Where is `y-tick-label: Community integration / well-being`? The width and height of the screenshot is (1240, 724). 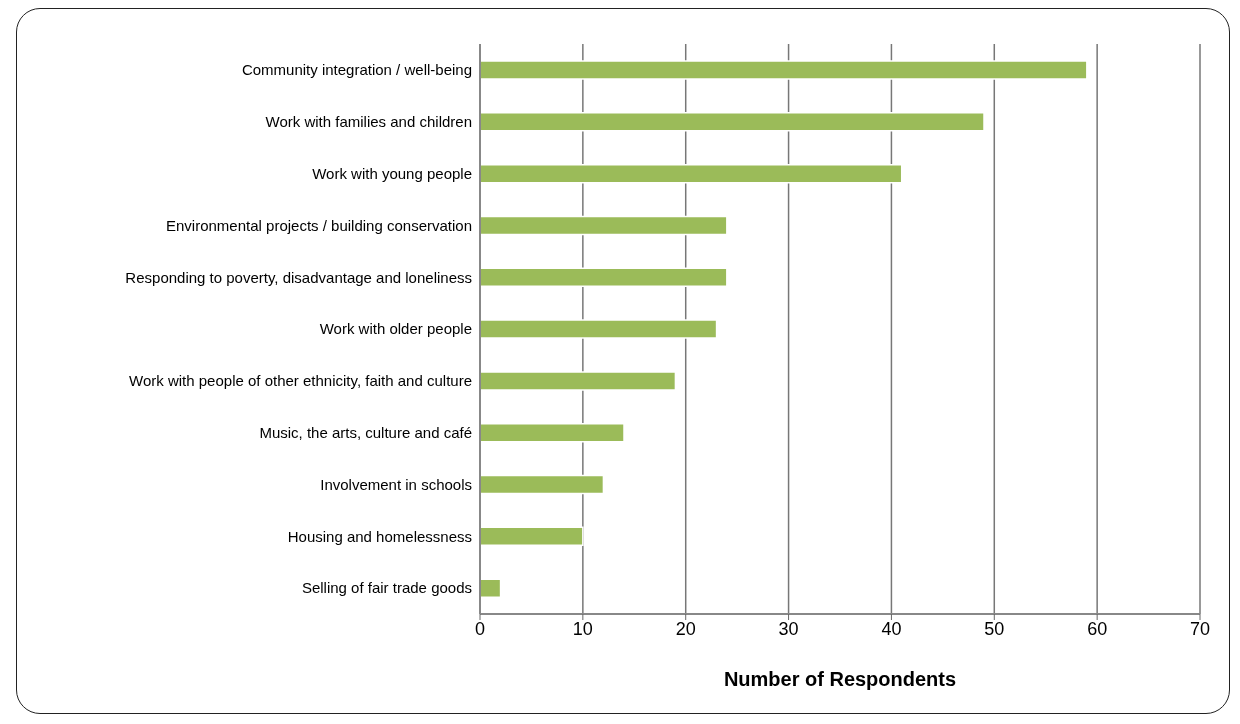
y-tick-label: Community integration / well-being is located at coordinates (356, 70).